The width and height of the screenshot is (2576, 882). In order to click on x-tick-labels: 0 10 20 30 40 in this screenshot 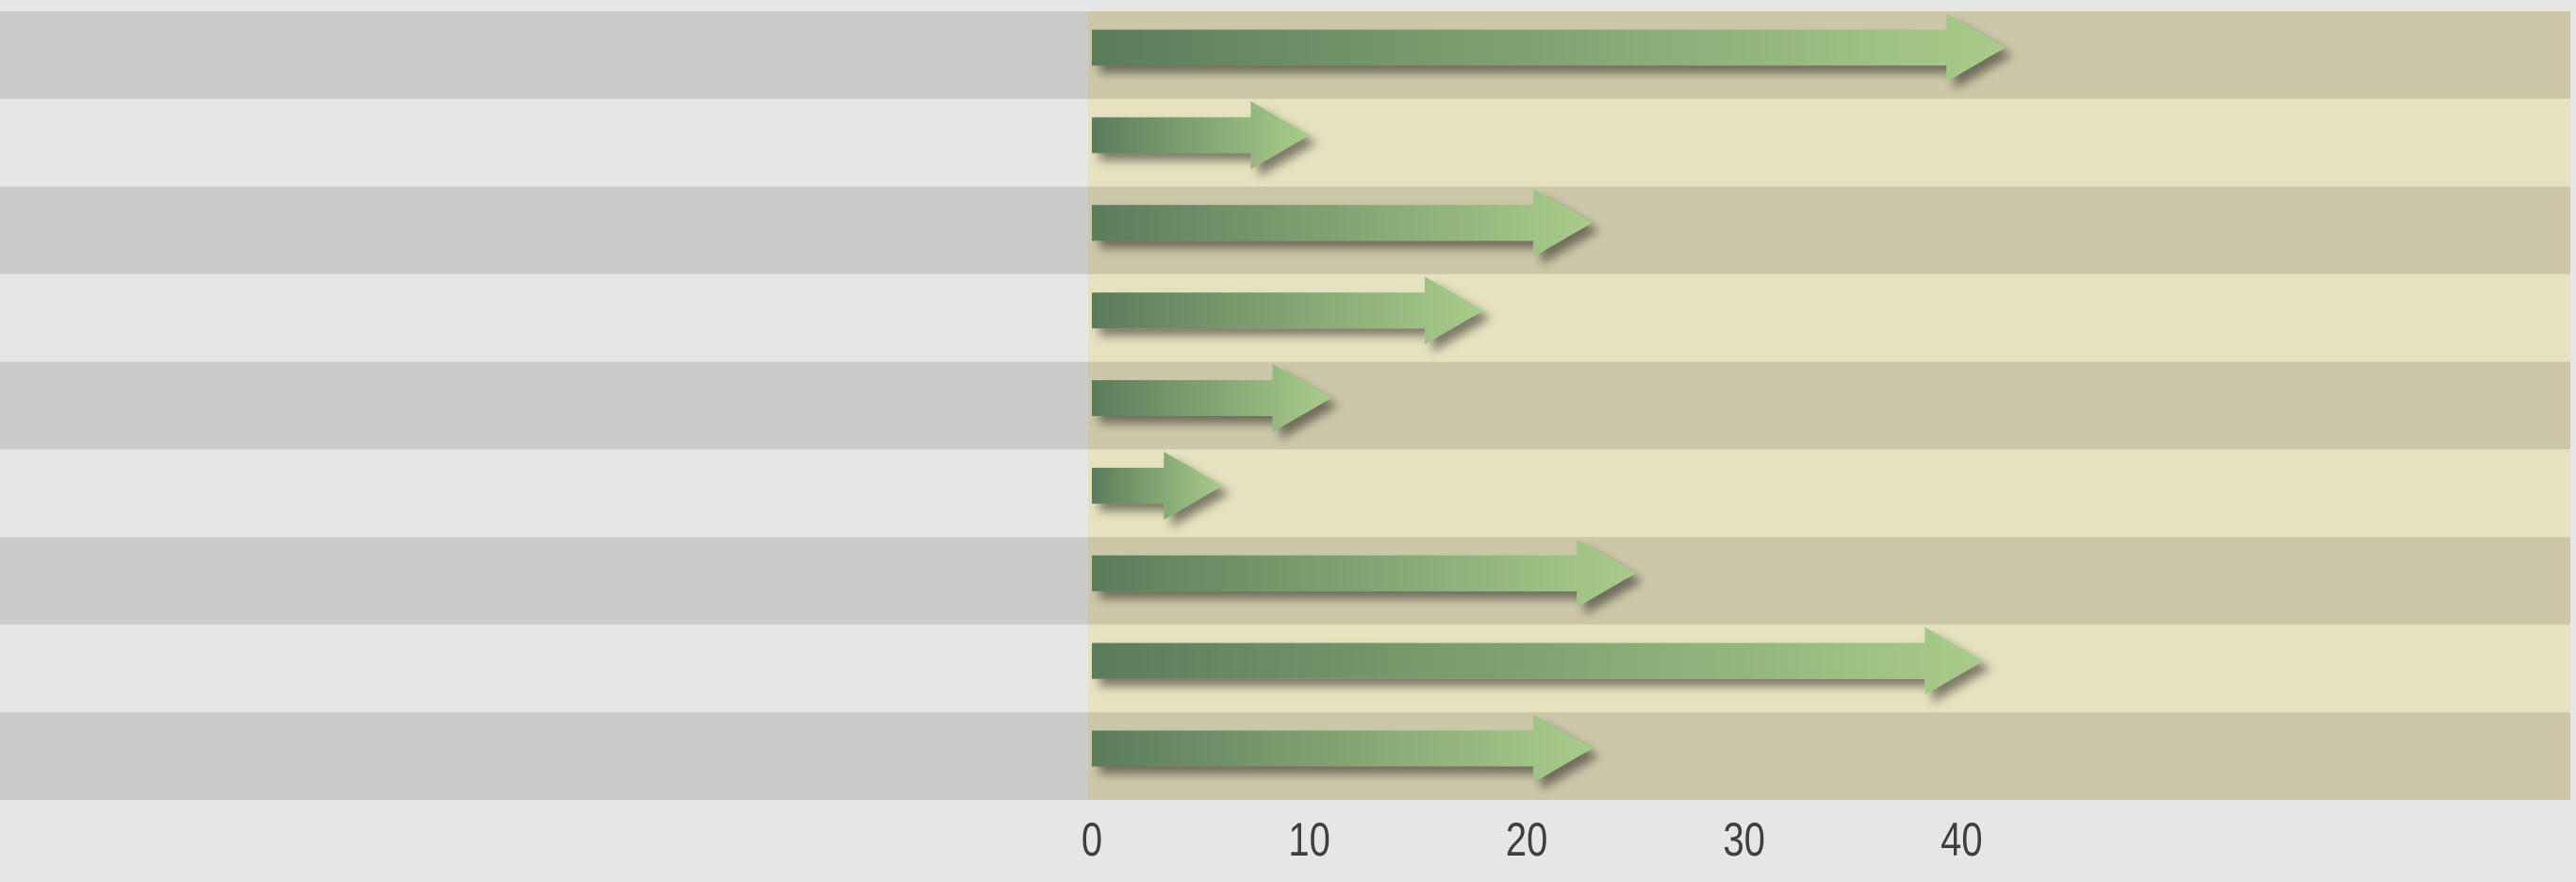, I will do `click(1532, 840)`.